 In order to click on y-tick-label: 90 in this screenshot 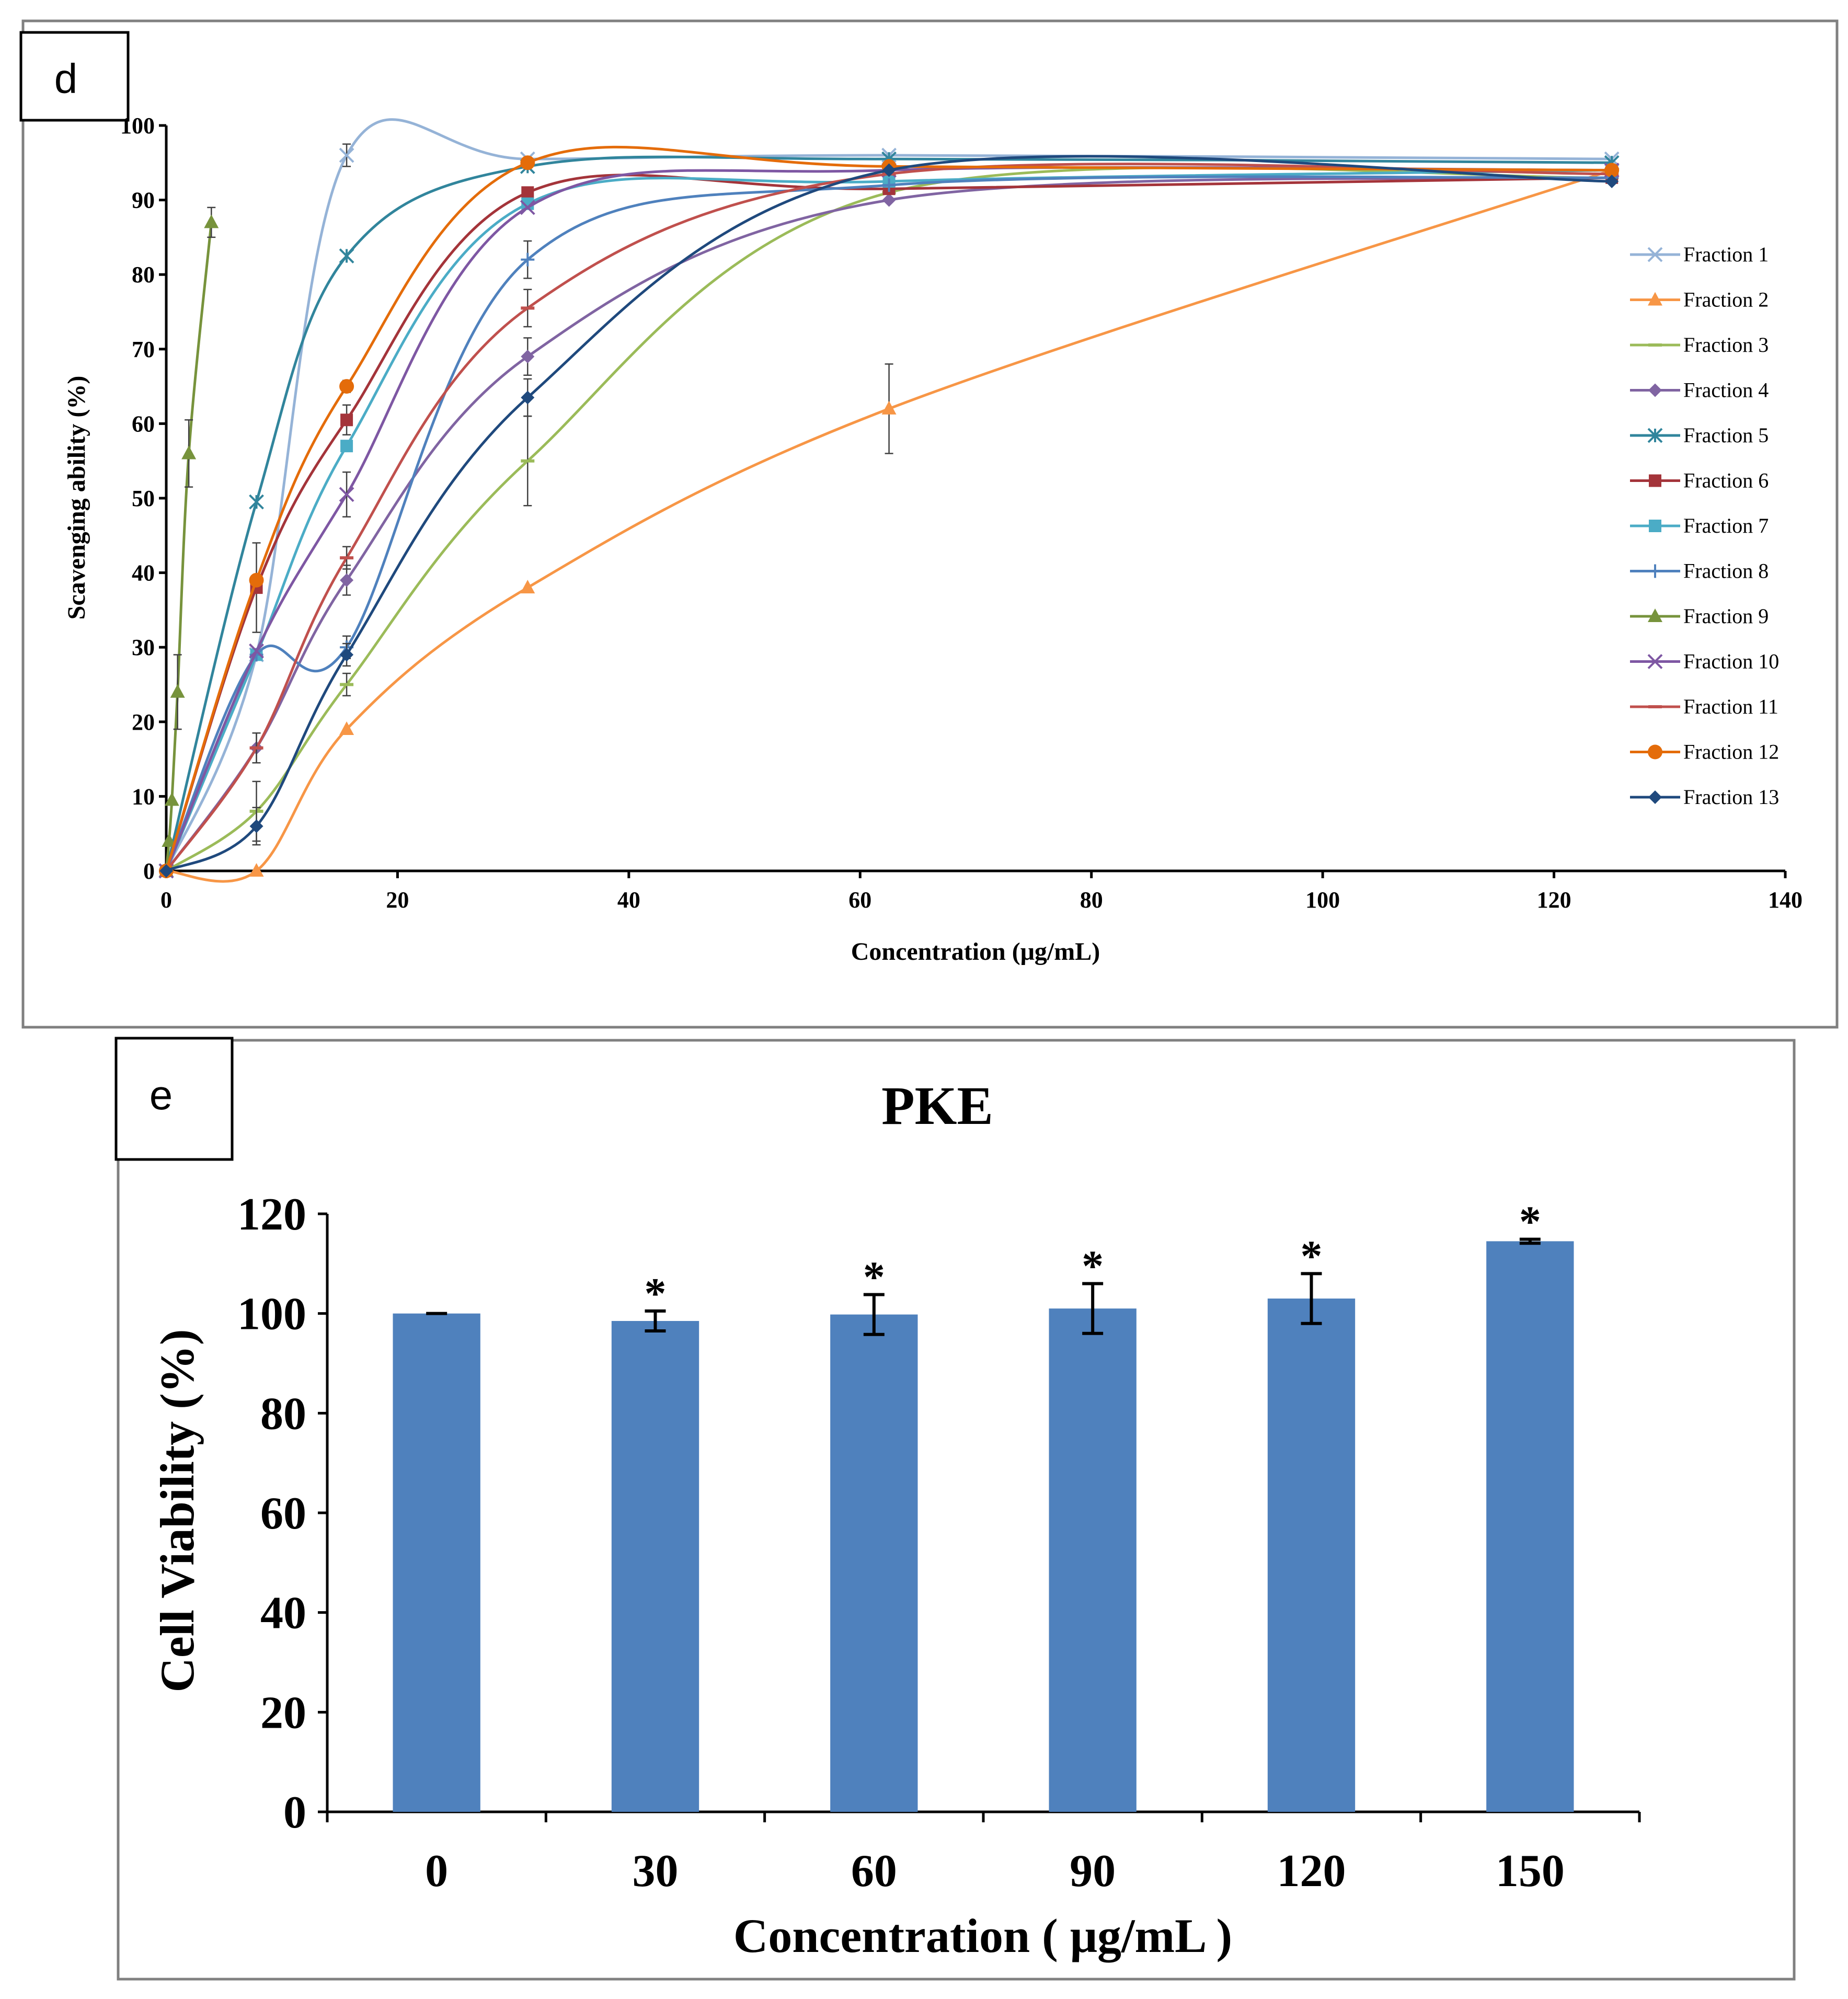, I will do `click(143, 200)`.